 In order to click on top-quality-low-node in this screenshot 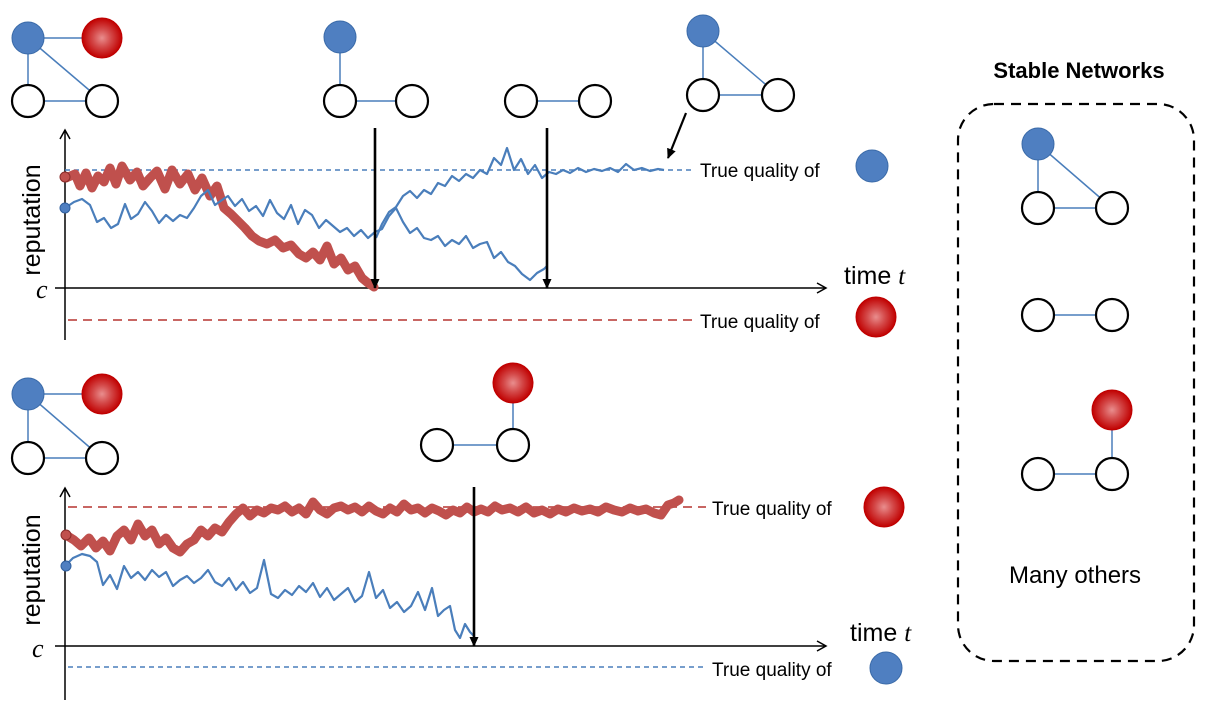, I will do `click(876, 317)`.